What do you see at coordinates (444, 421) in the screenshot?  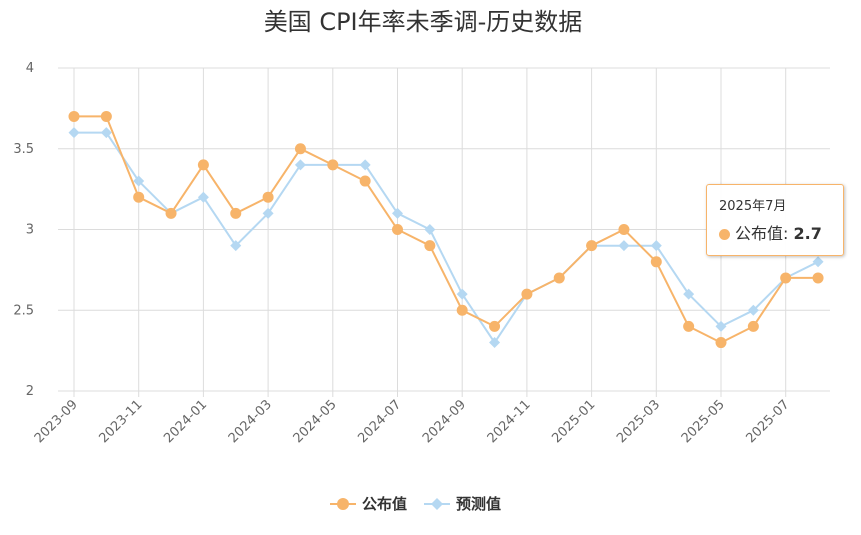 I see `x-tick-label: 2024-09` at bounding box center [444, 421].